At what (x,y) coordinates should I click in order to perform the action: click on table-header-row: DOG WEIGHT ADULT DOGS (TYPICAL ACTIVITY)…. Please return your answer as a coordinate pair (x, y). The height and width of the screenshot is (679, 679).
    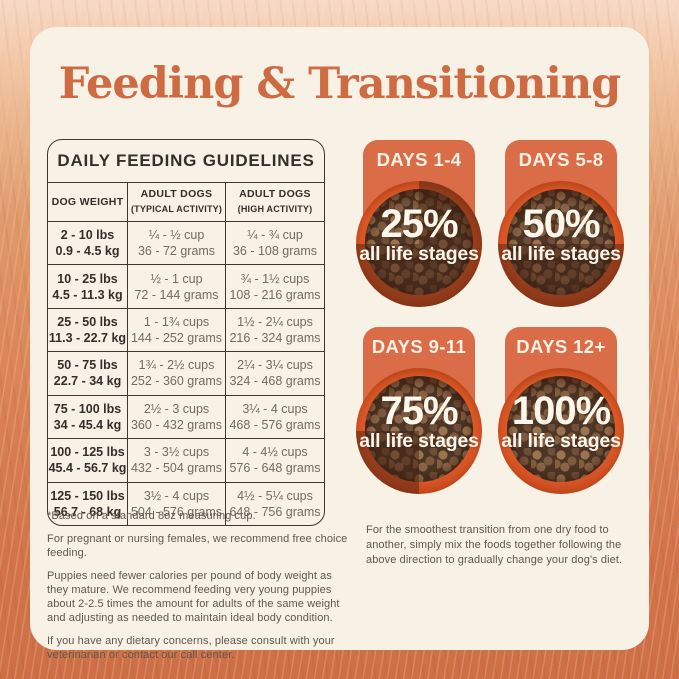
    Looking at the image, I should click on (186, 202).